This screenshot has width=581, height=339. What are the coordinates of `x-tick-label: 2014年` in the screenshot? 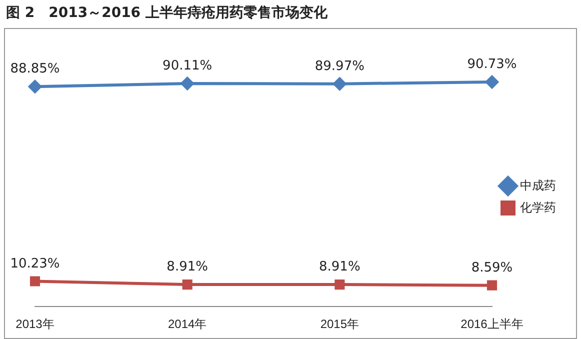 It's located at (187, 324).